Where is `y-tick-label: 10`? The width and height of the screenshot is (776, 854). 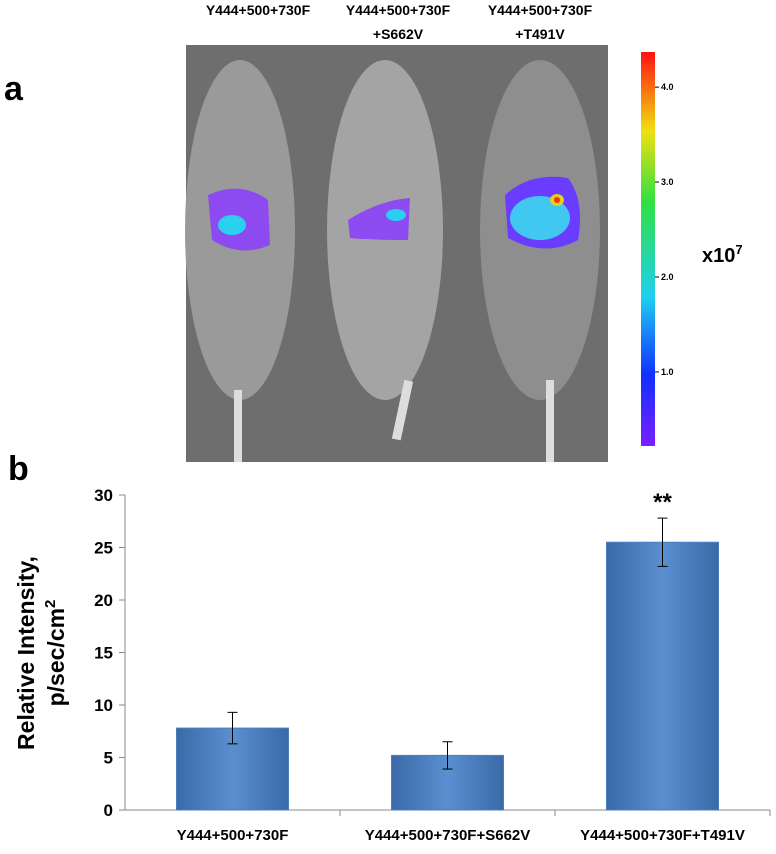
y-tick-label: 10 is located at coordinates (103, 705).